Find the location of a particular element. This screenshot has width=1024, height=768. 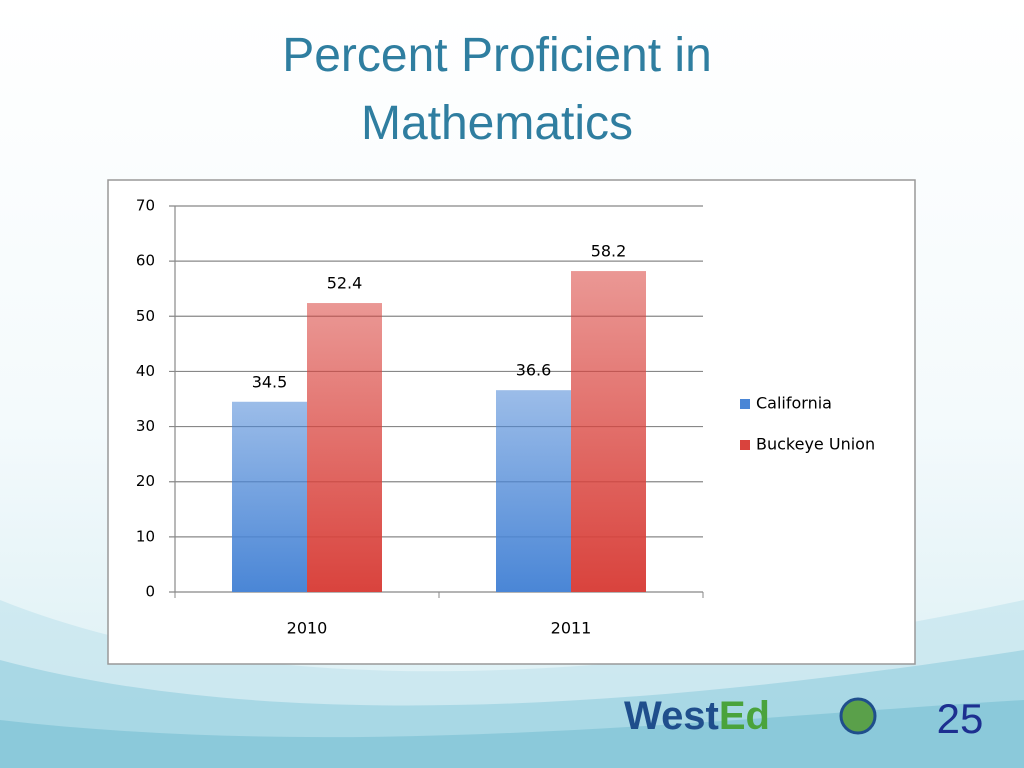

page-number: 25 is located at coordinates (960, 718).